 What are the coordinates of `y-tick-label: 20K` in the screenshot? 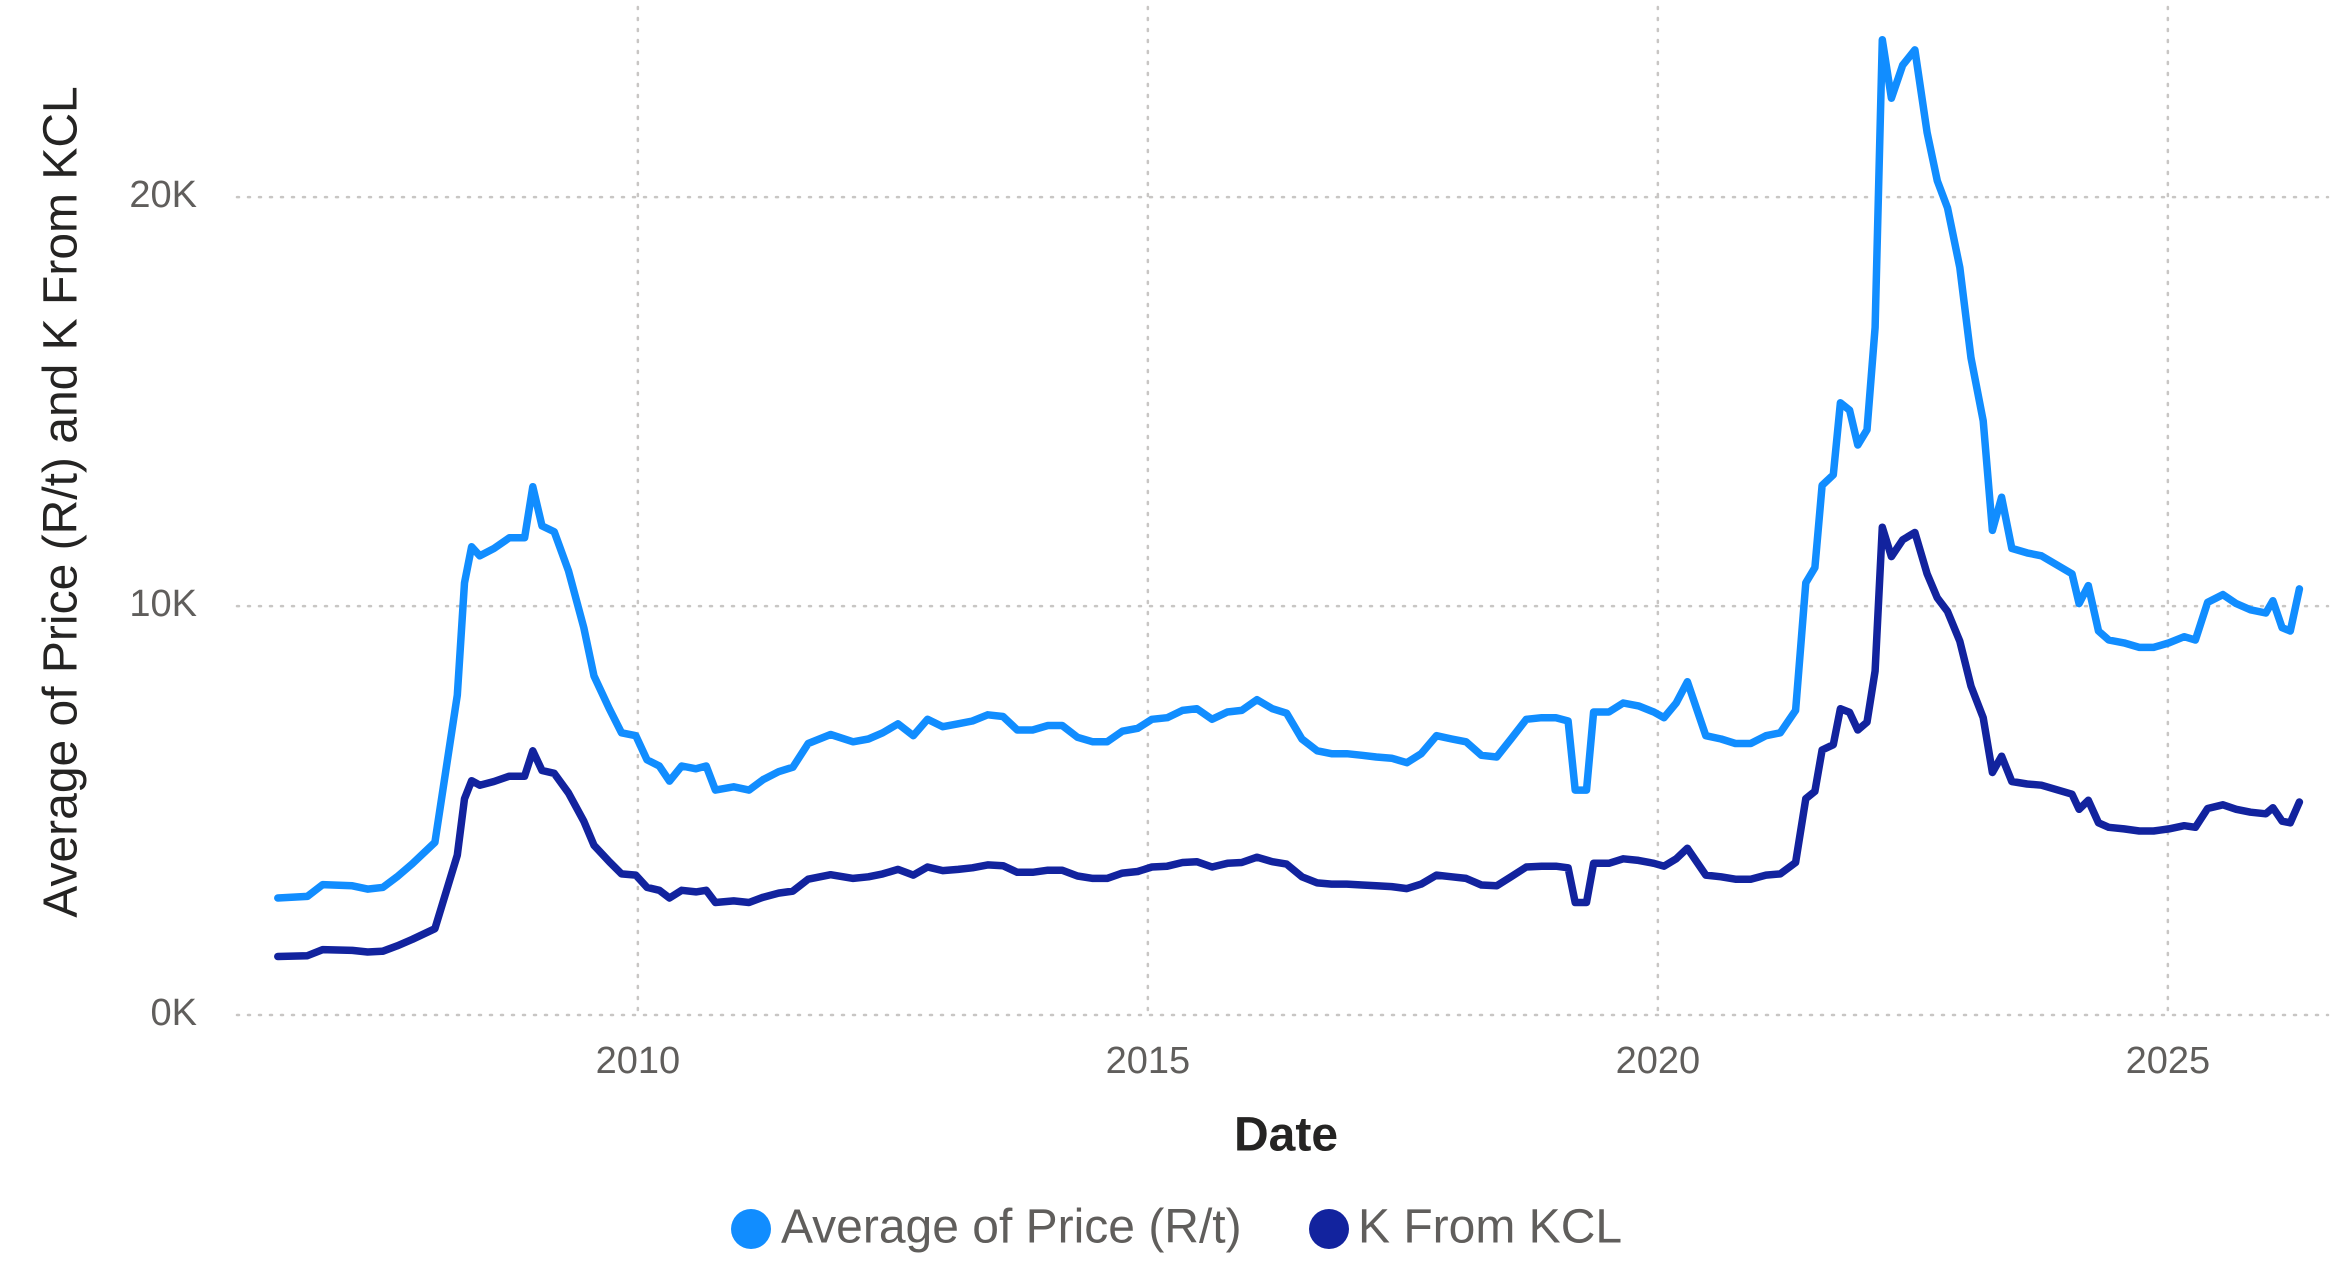 It's located at (163, 195).